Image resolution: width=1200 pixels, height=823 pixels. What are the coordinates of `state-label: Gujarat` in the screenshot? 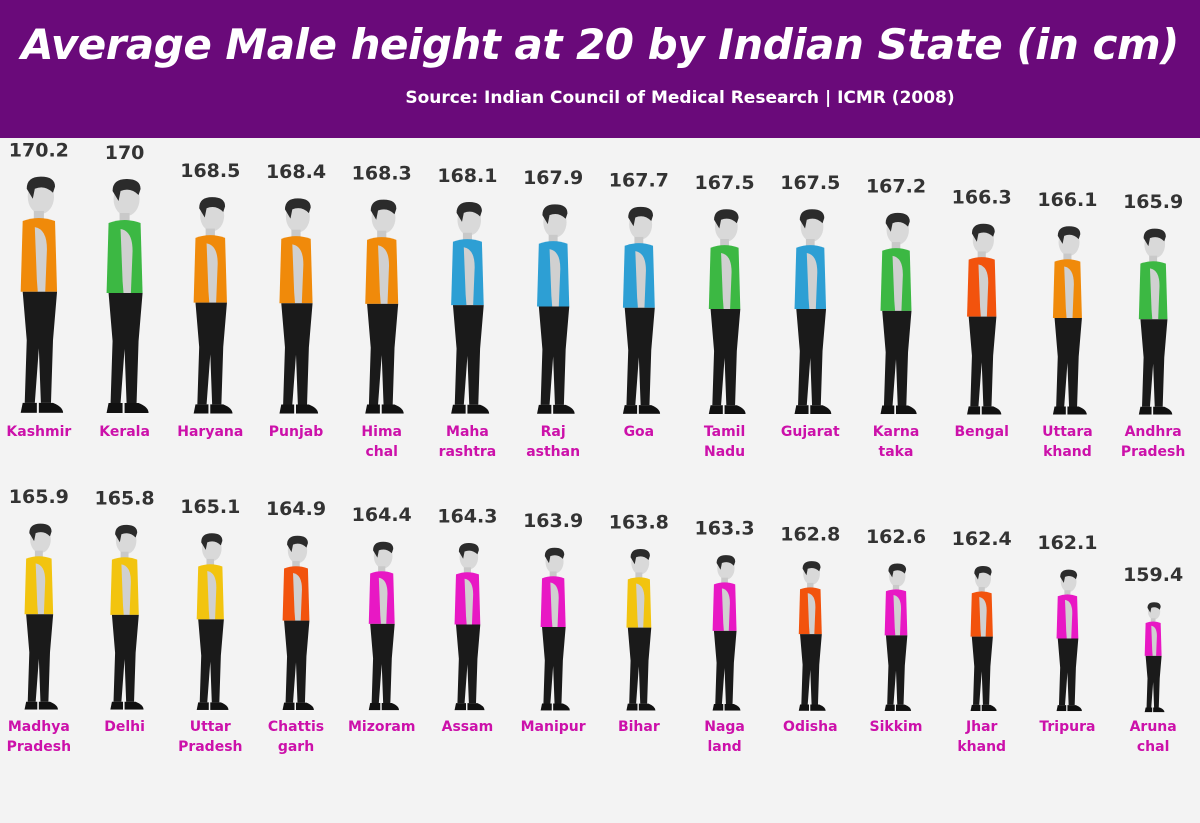 It's located at (810, 432).